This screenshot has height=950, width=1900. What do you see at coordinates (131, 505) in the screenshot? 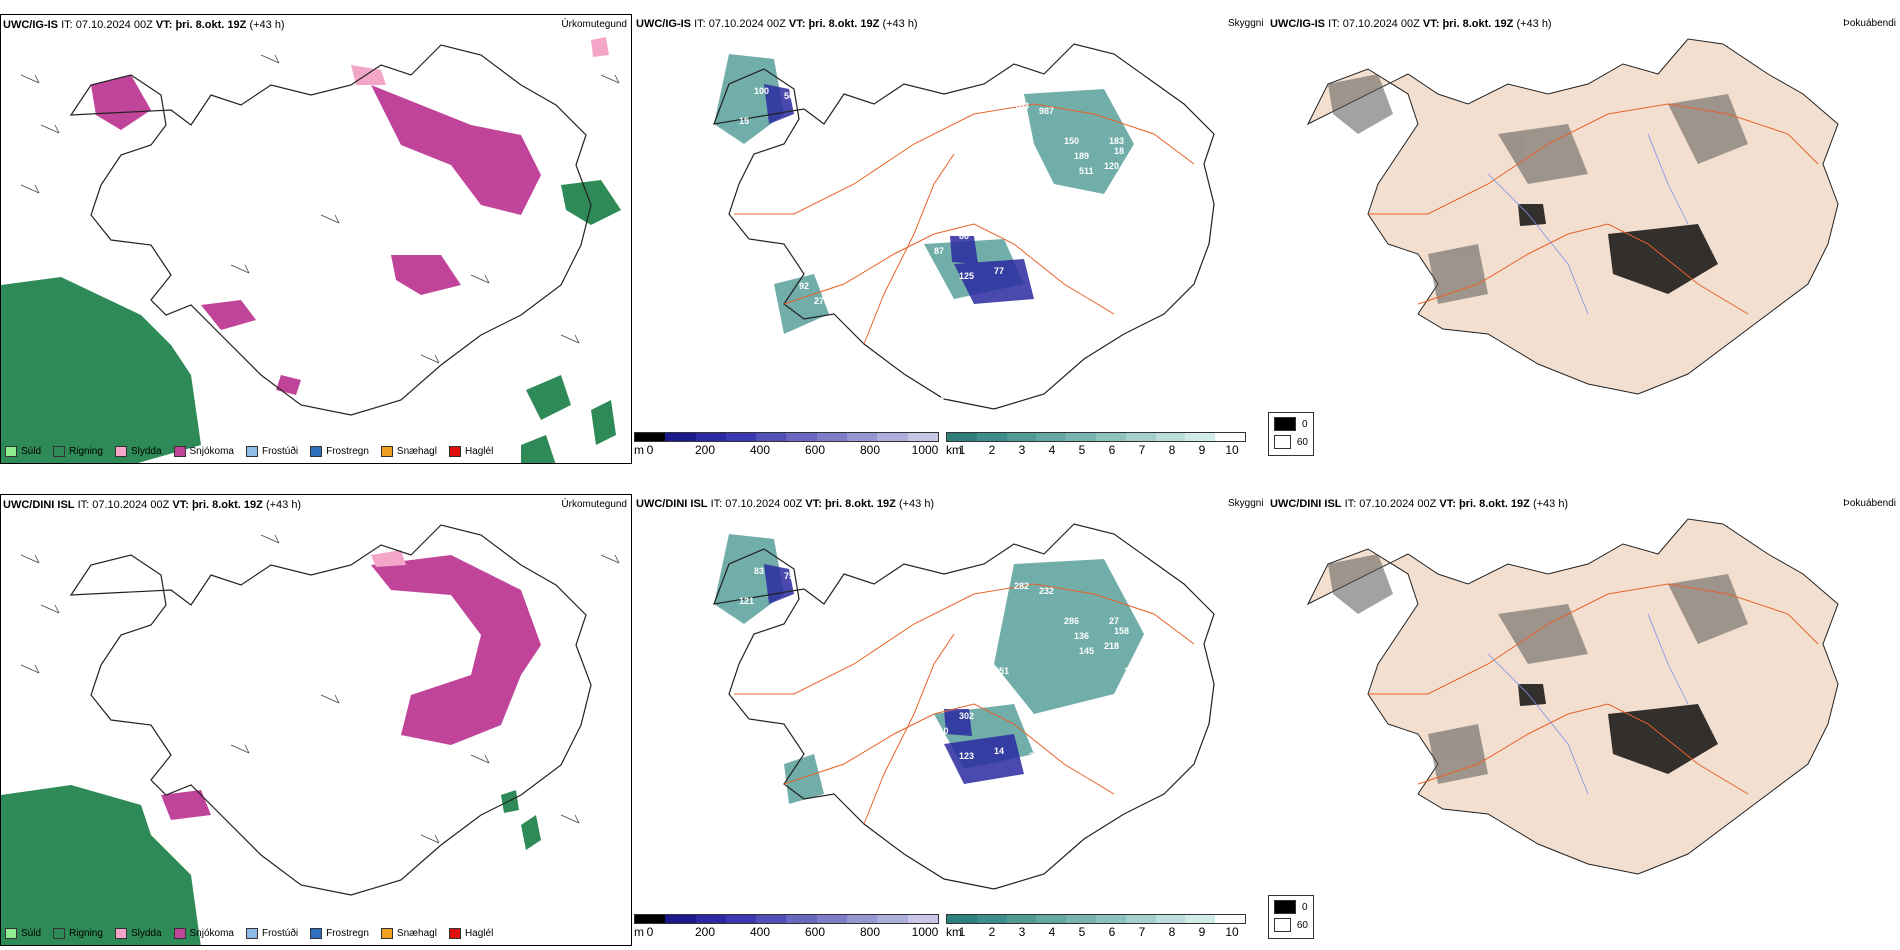
I see `init-time-value: 07.10.2024 00Z` at bounding box center [131, 505].